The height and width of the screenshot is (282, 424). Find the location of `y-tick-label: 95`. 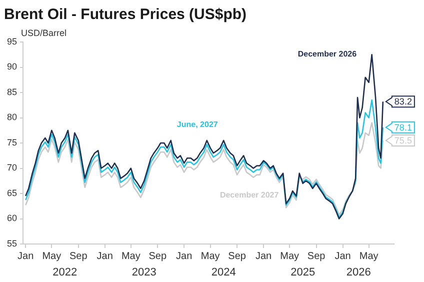

y-tick-label: 95 is located at coordinates (12, 41).